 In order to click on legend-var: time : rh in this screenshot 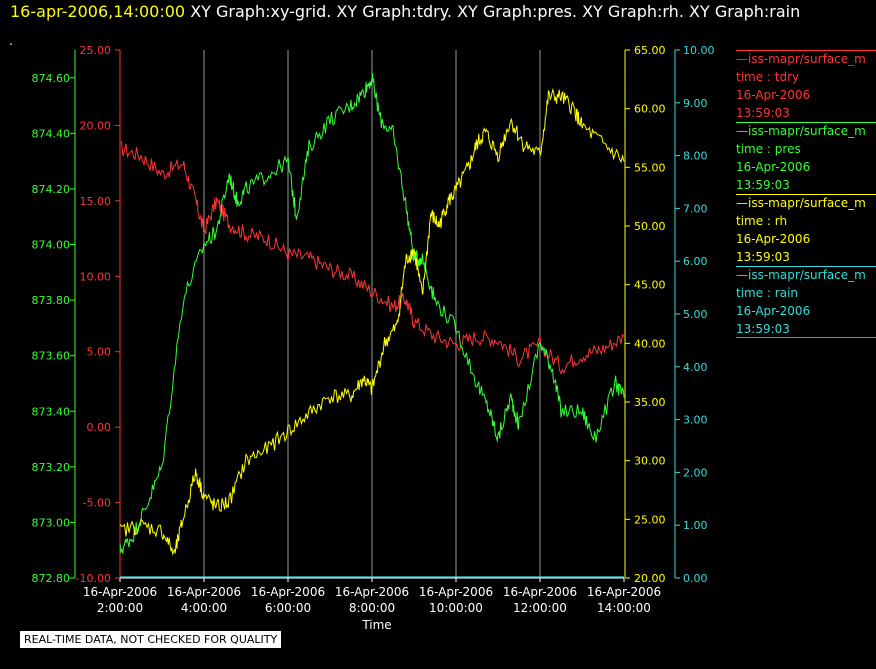, I will do `click(762, 221)`.